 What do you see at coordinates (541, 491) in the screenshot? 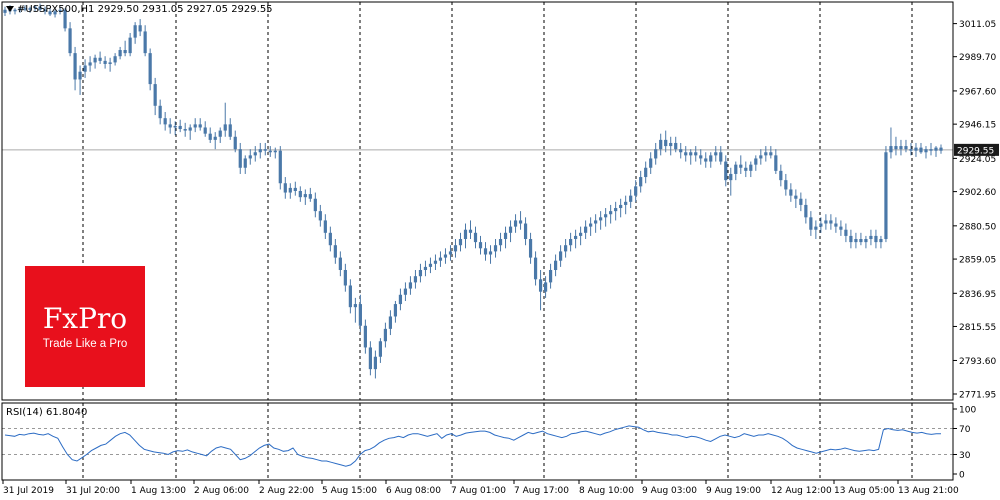
I see `time-tick-label: 7 Aug 17:00` at bounding box center [541, 491].